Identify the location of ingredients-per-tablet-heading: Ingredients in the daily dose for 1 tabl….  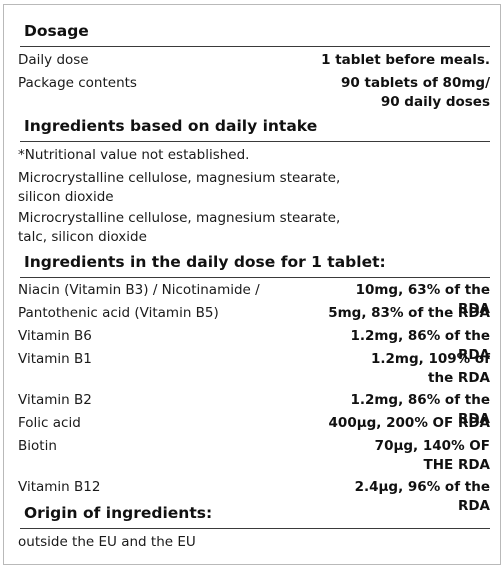
(255, 264).